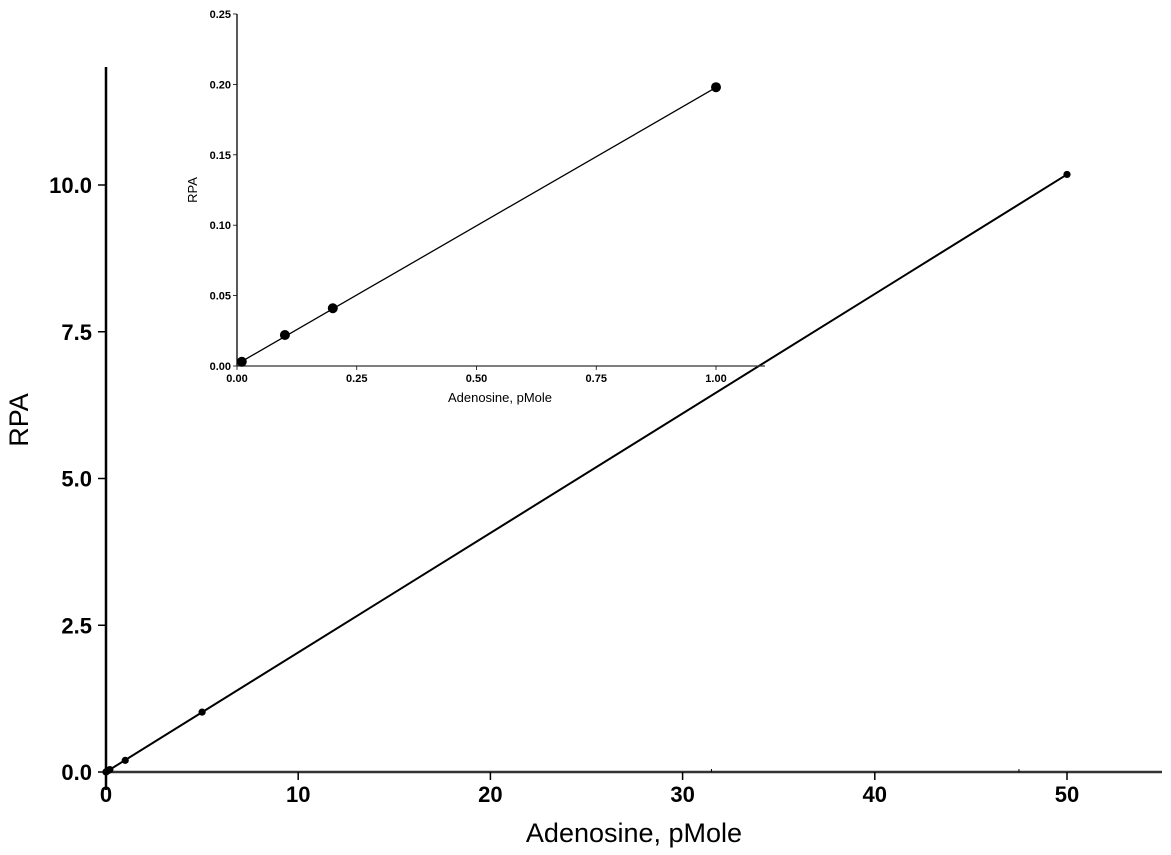 The image size is (1171, 855). Describe the element at coordinates (596, 379) in the screenshot. I see `x-tick-label: 0.75` at that location.